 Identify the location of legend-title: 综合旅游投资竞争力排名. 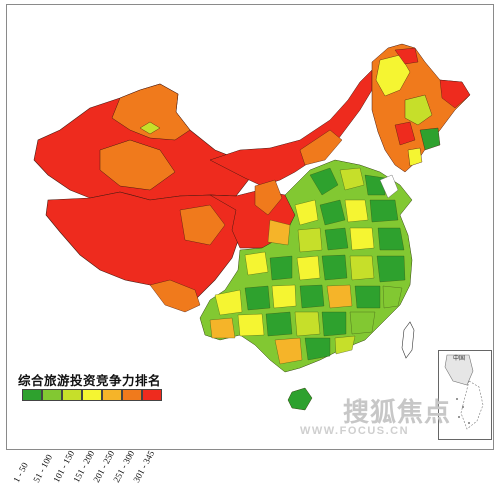
(90, 380).